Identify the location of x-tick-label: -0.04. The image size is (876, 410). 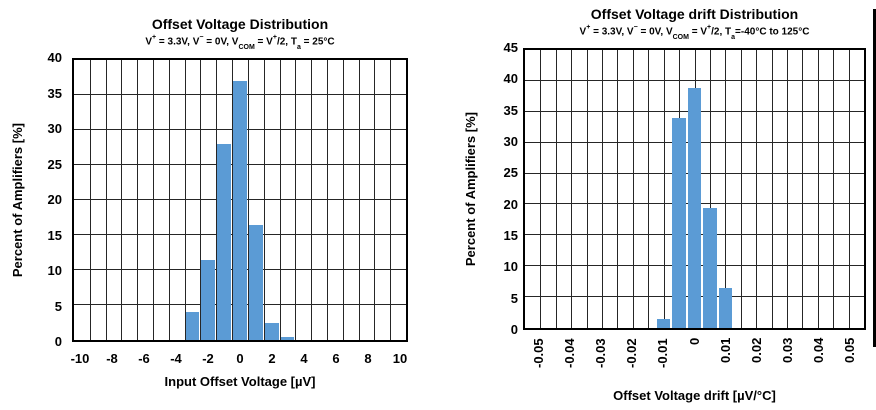
(569, 353).